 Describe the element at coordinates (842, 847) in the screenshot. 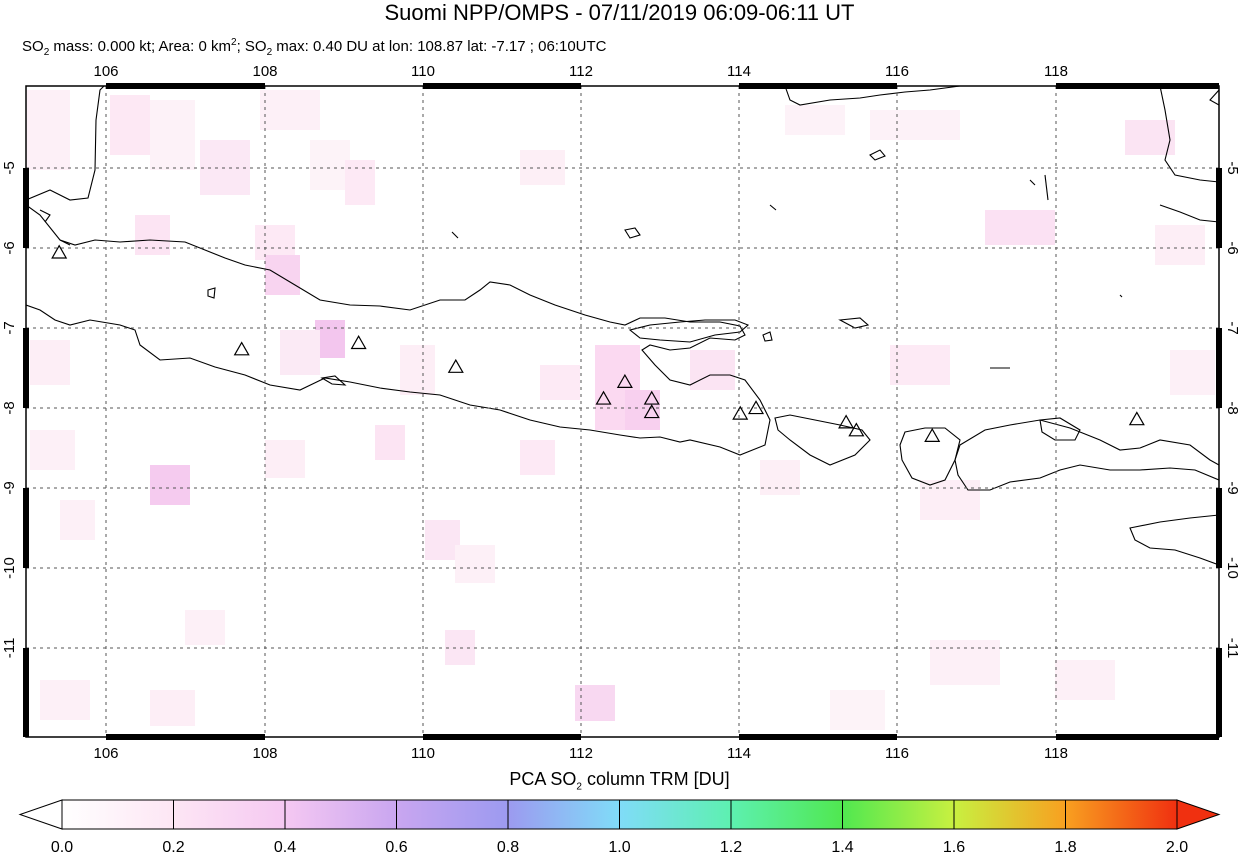

I see `colorbar-label: 1.4` at that location.